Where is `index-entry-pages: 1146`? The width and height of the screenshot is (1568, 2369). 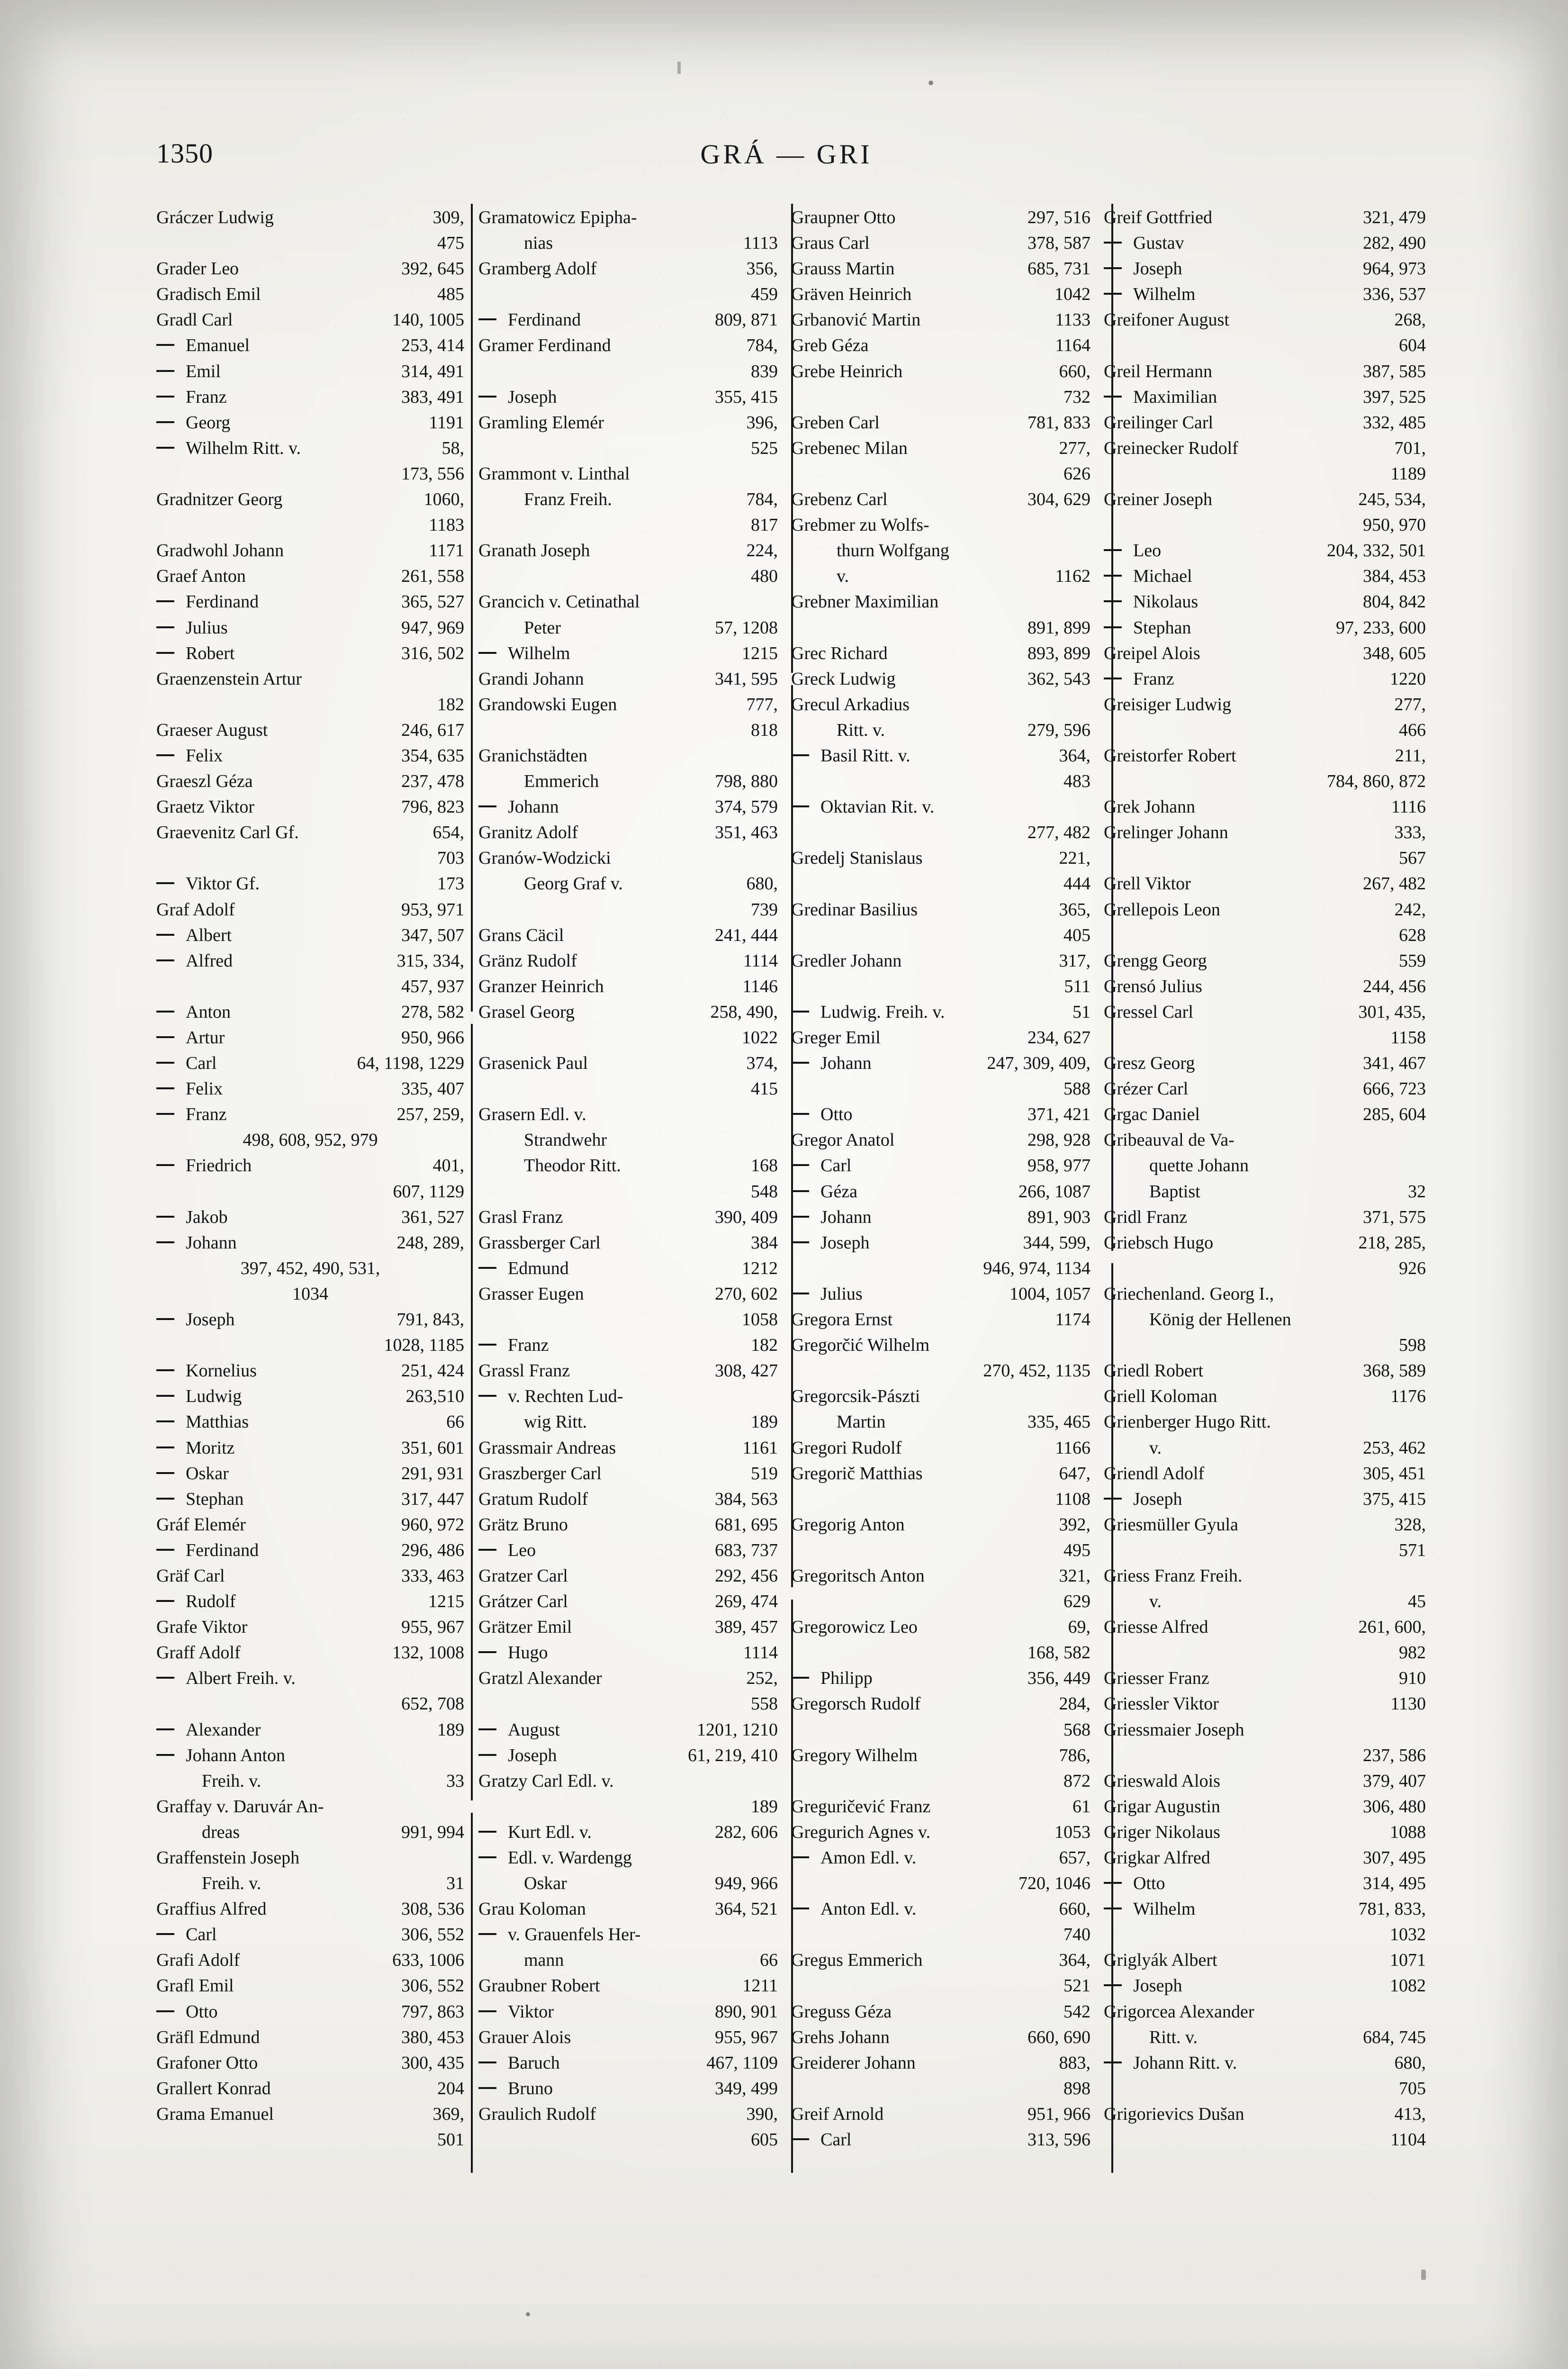
index-entry-pages: 1146 is located at coordinates (760, 986).